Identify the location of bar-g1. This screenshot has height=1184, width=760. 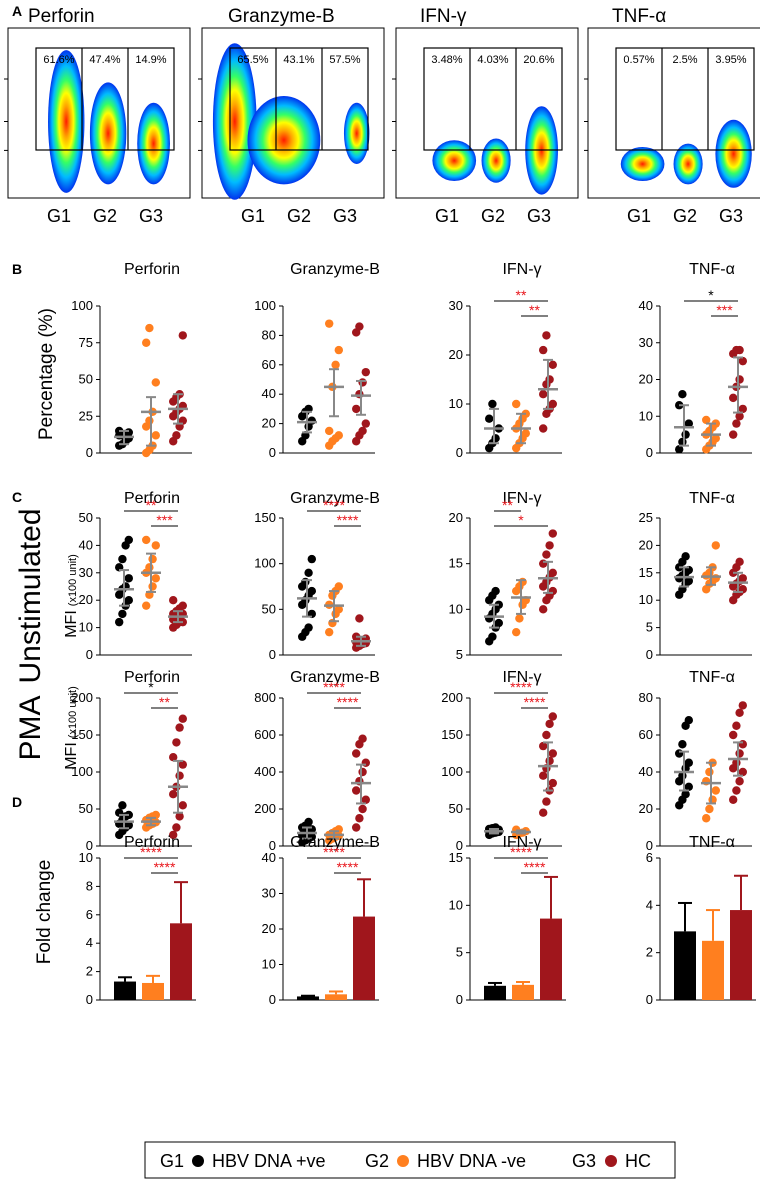
(685, 965).